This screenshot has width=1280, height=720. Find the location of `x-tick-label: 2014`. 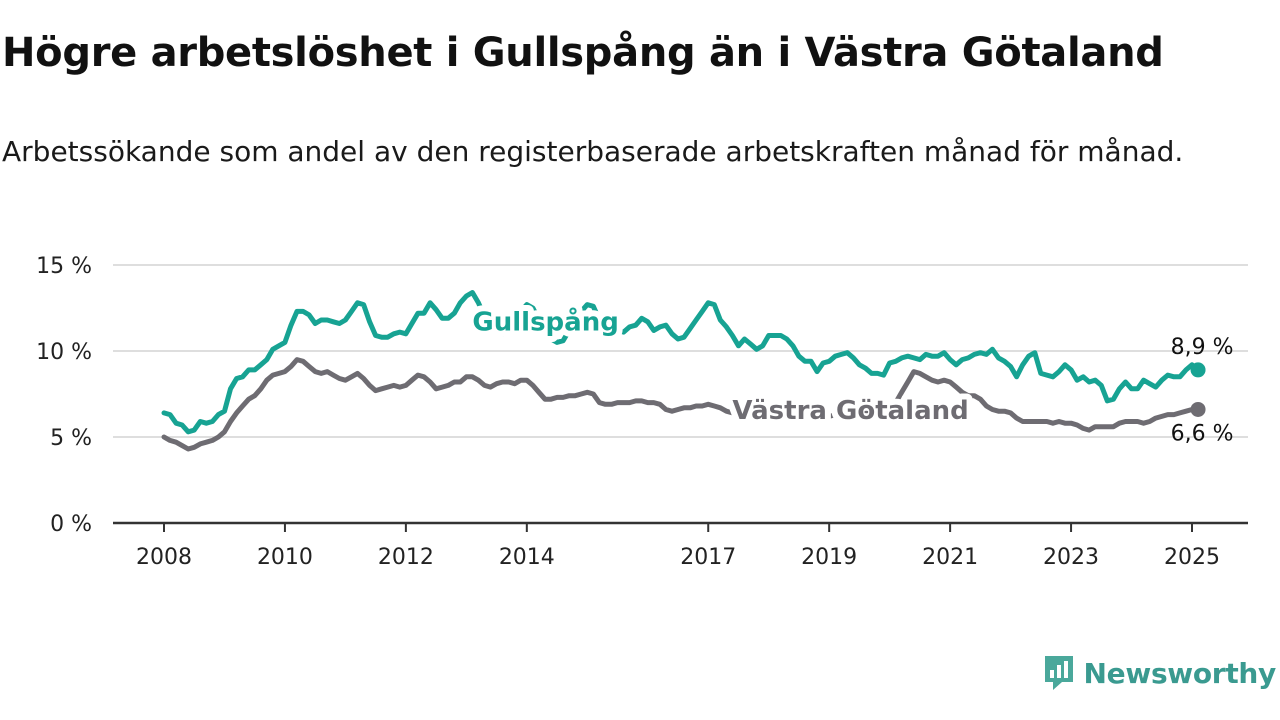

x-tick-label: 2014 is located at coordinates (527, 557).